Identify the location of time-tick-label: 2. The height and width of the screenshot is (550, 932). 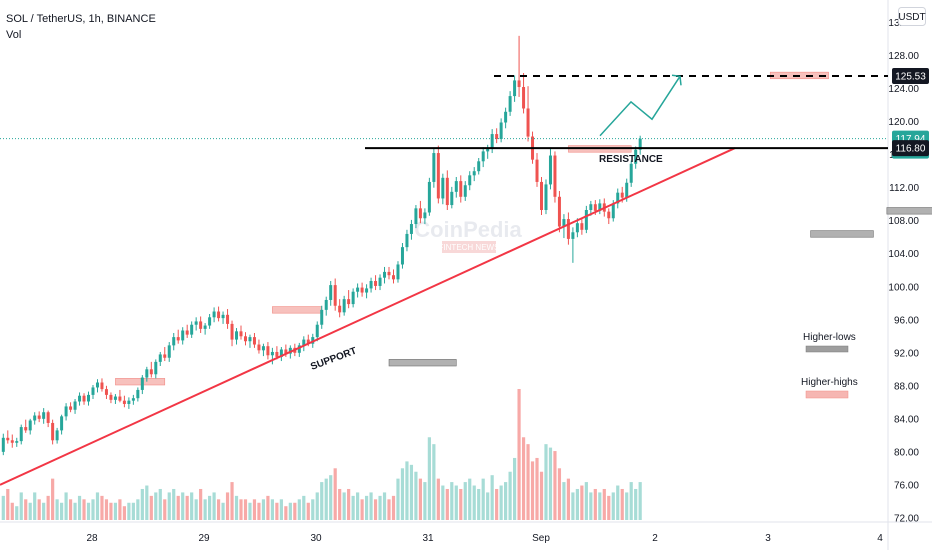
(655, 538).